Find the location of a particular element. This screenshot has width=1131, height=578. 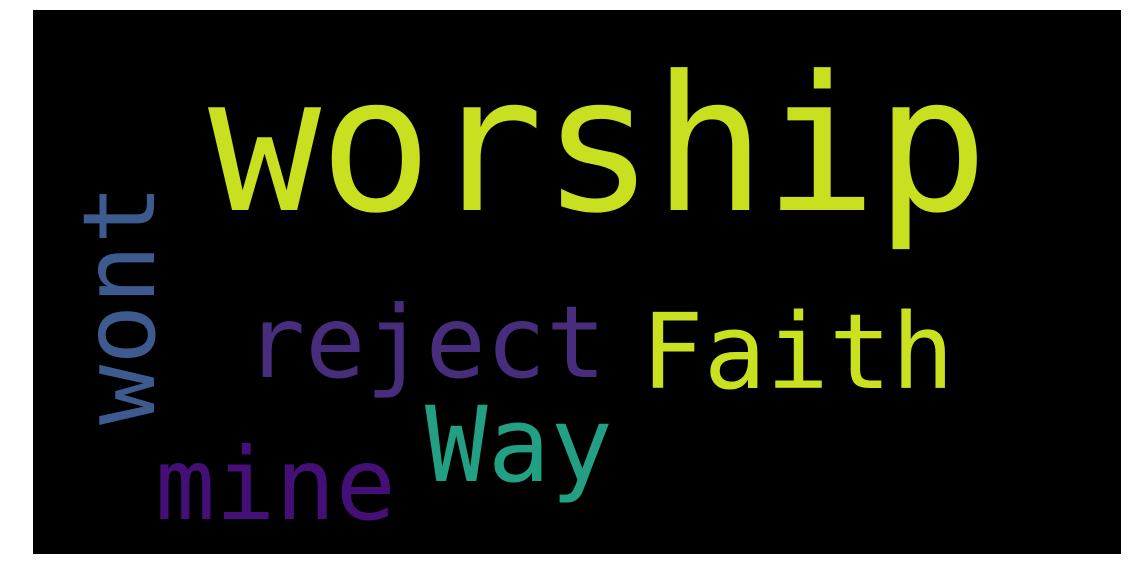

word-reject: reject is located at coordinates (426, 342).